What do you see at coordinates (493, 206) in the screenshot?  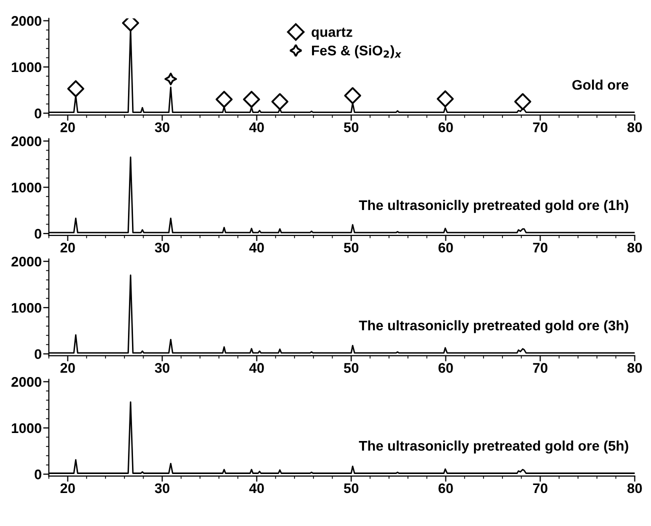 I see `series-label: The ultrasoniclly pretreated gold ore (1h)` at bounding box center [493, 206].